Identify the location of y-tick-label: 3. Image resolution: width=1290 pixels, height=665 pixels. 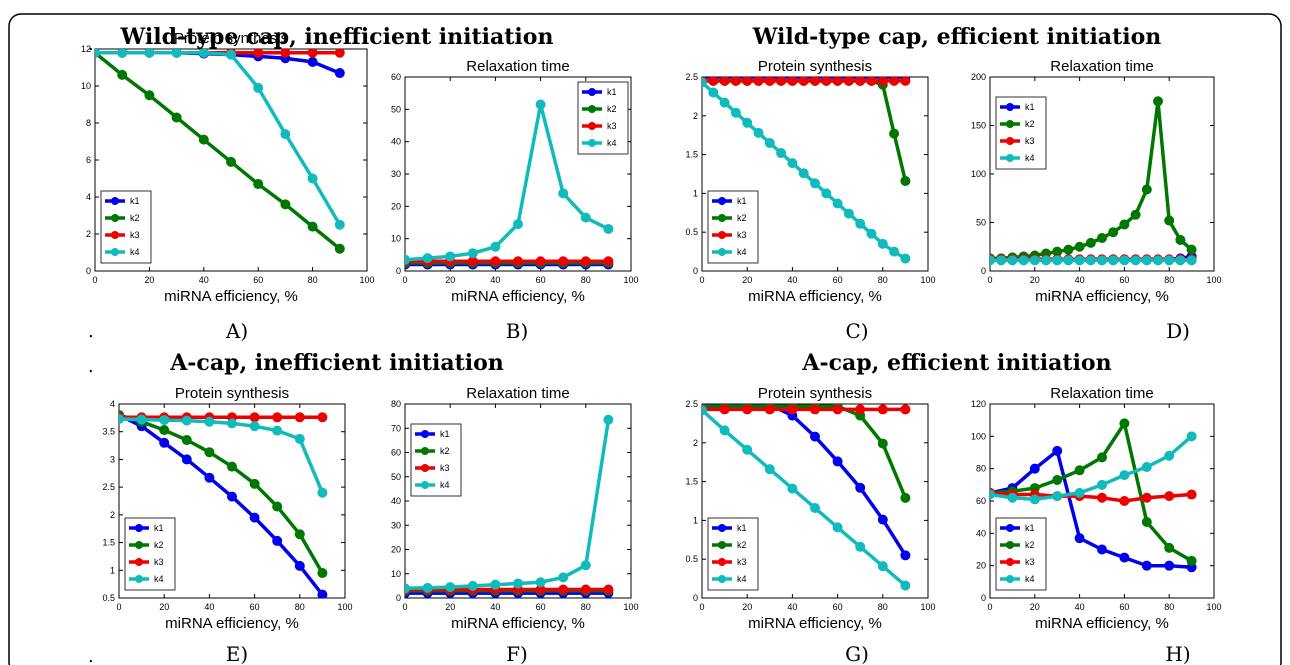
(112, 459).